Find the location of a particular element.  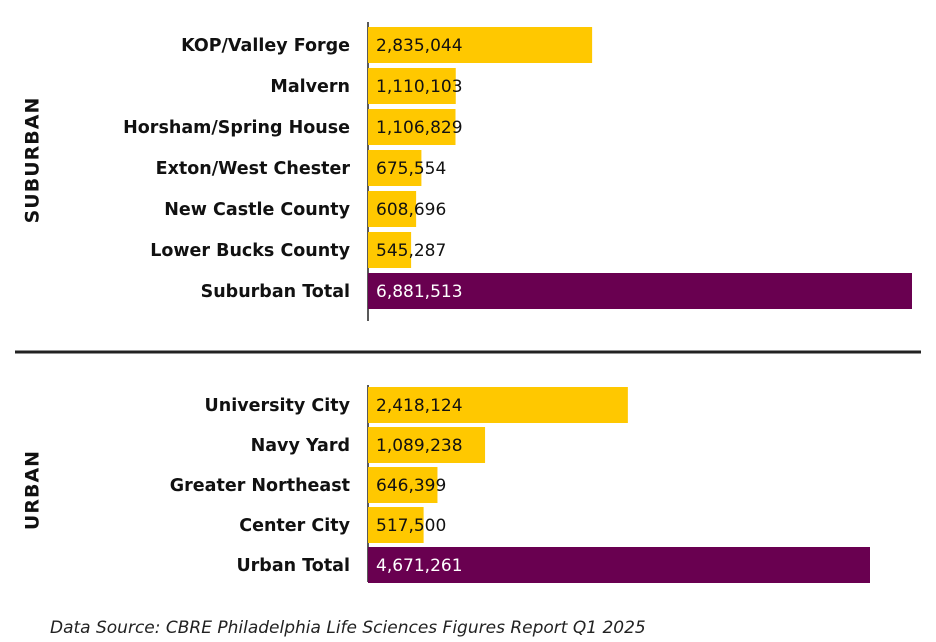

category-label: Suburban Total is located at coordinates (275, 292).